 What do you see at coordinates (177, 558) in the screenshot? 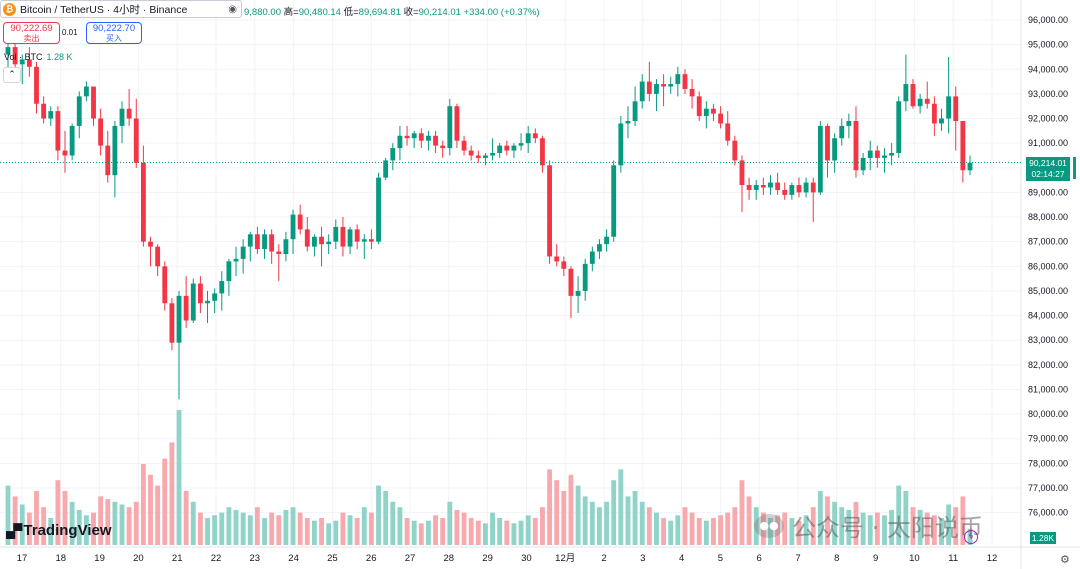
I see `x-tick-label: 21` at bounding box center [177, 558].